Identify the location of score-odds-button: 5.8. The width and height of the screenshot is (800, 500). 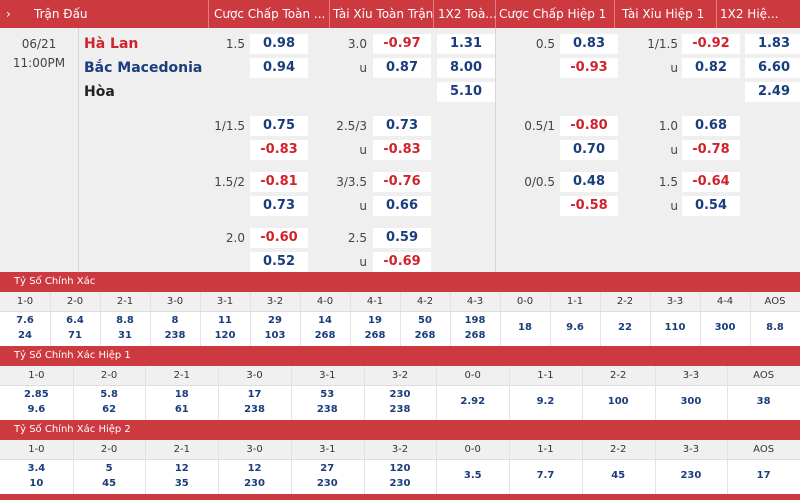
(109, 394).